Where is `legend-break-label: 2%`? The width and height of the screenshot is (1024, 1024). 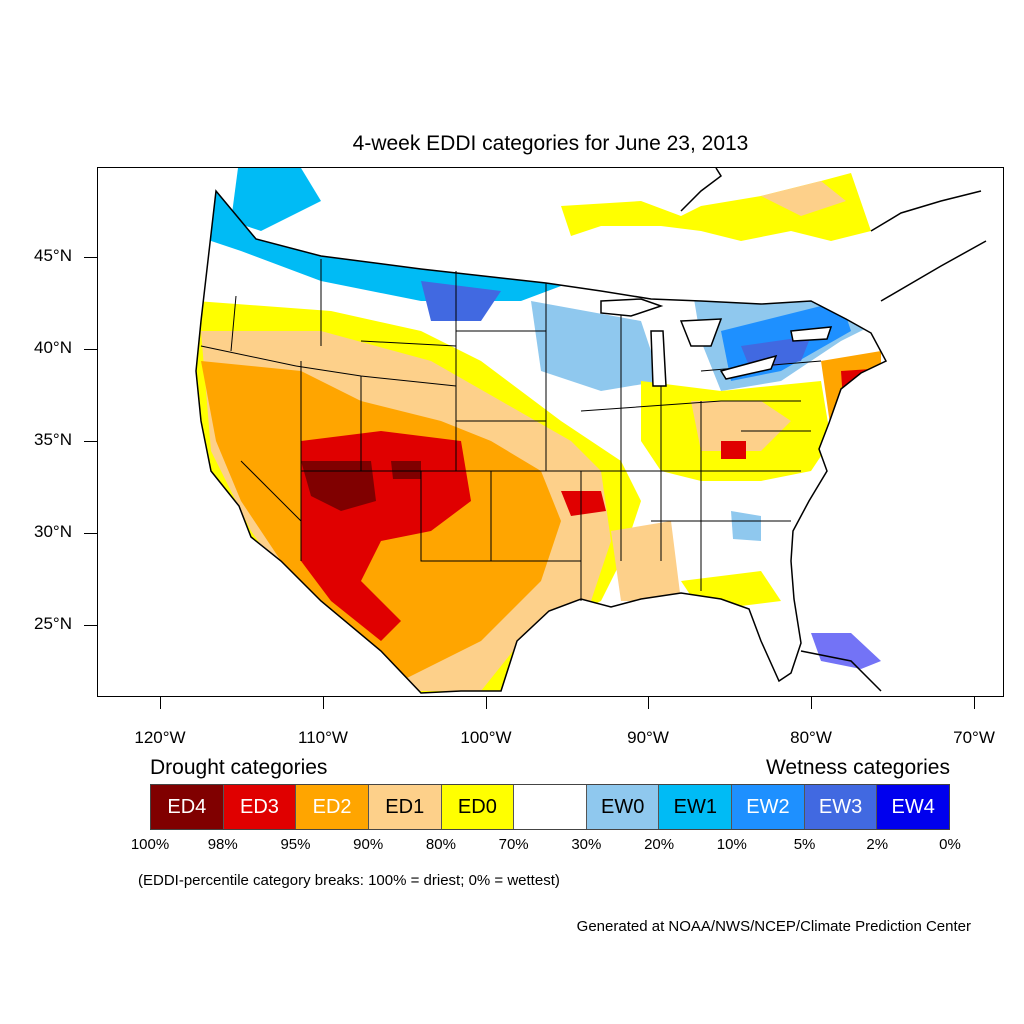 legend-break-label: 2% is located at coordinates (877, 844).